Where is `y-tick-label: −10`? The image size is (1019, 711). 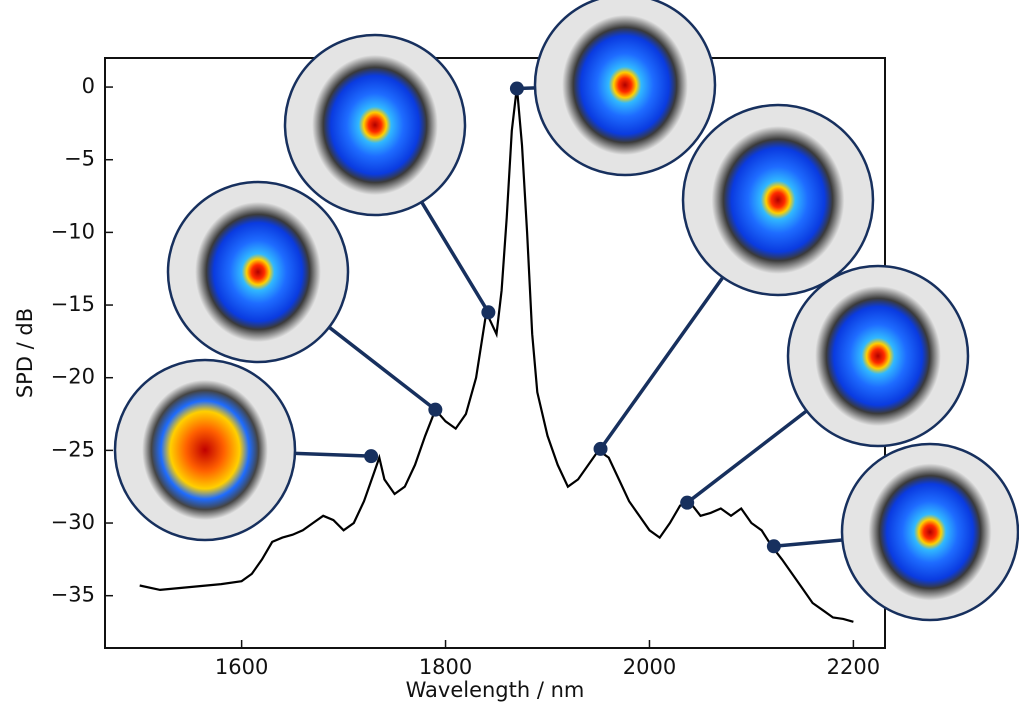 y-tick-label: −10 is located at coordinates (73, 231).